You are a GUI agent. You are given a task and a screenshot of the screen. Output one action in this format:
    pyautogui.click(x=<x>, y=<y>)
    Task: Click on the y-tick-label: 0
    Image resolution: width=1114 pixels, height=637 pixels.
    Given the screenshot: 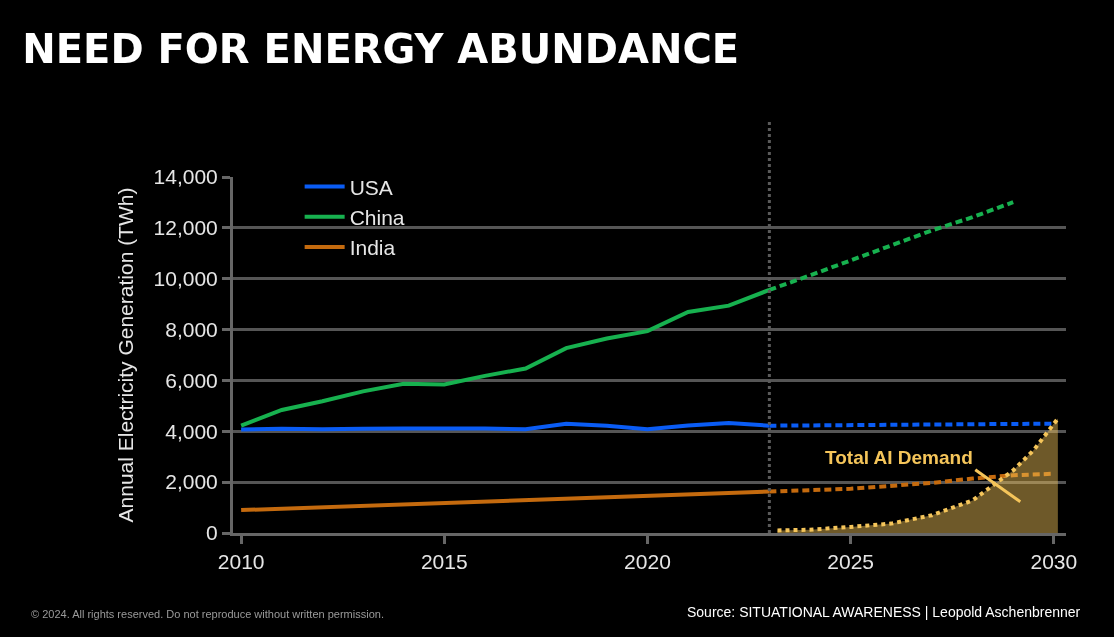 What is the action you would take?
    pyautogui.click(x=212, y=533)
    